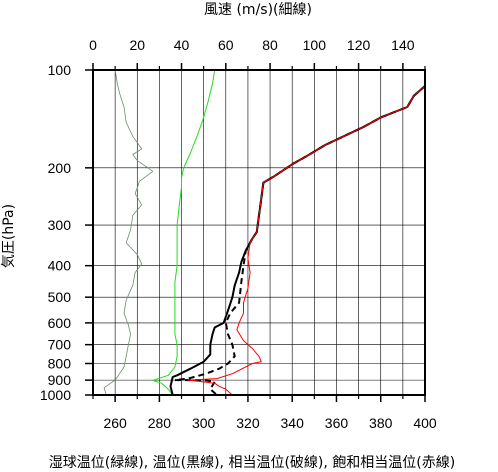 This screenshot has height=472, width=498. Describe the element at coordinates (55, 395) in the screenshot. I see `y-tick-label: 1000` at that location.